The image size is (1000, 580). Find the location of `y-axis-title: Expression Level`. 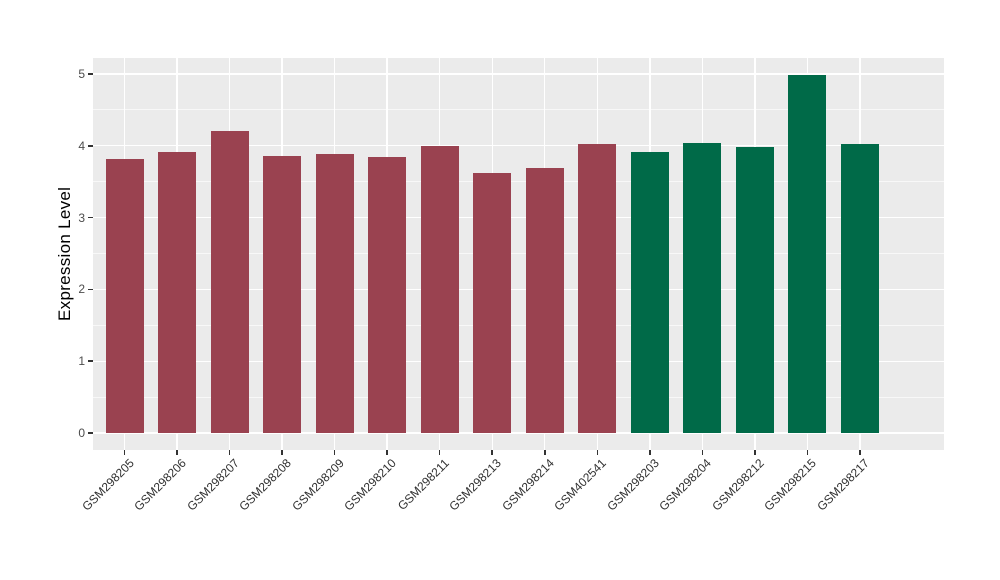

y-axis-title: Expression Level is located at coordinates (64, 254).